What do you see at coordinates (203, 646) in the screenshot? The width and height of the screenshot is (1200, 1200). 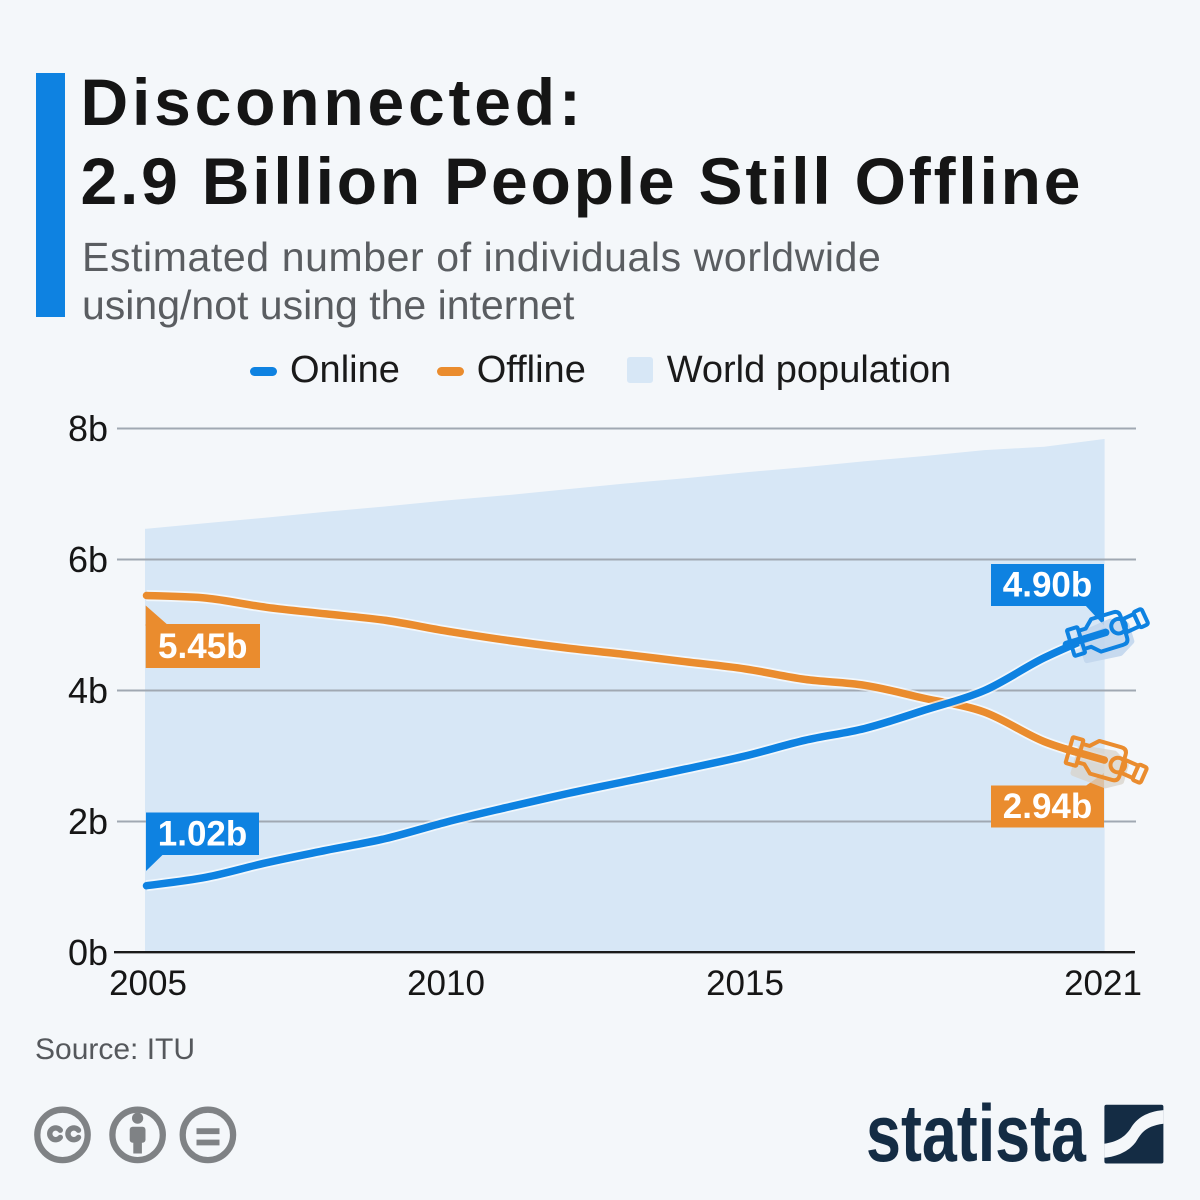 I see `svg-text: 5.45b` at bounding box center [203, 646].